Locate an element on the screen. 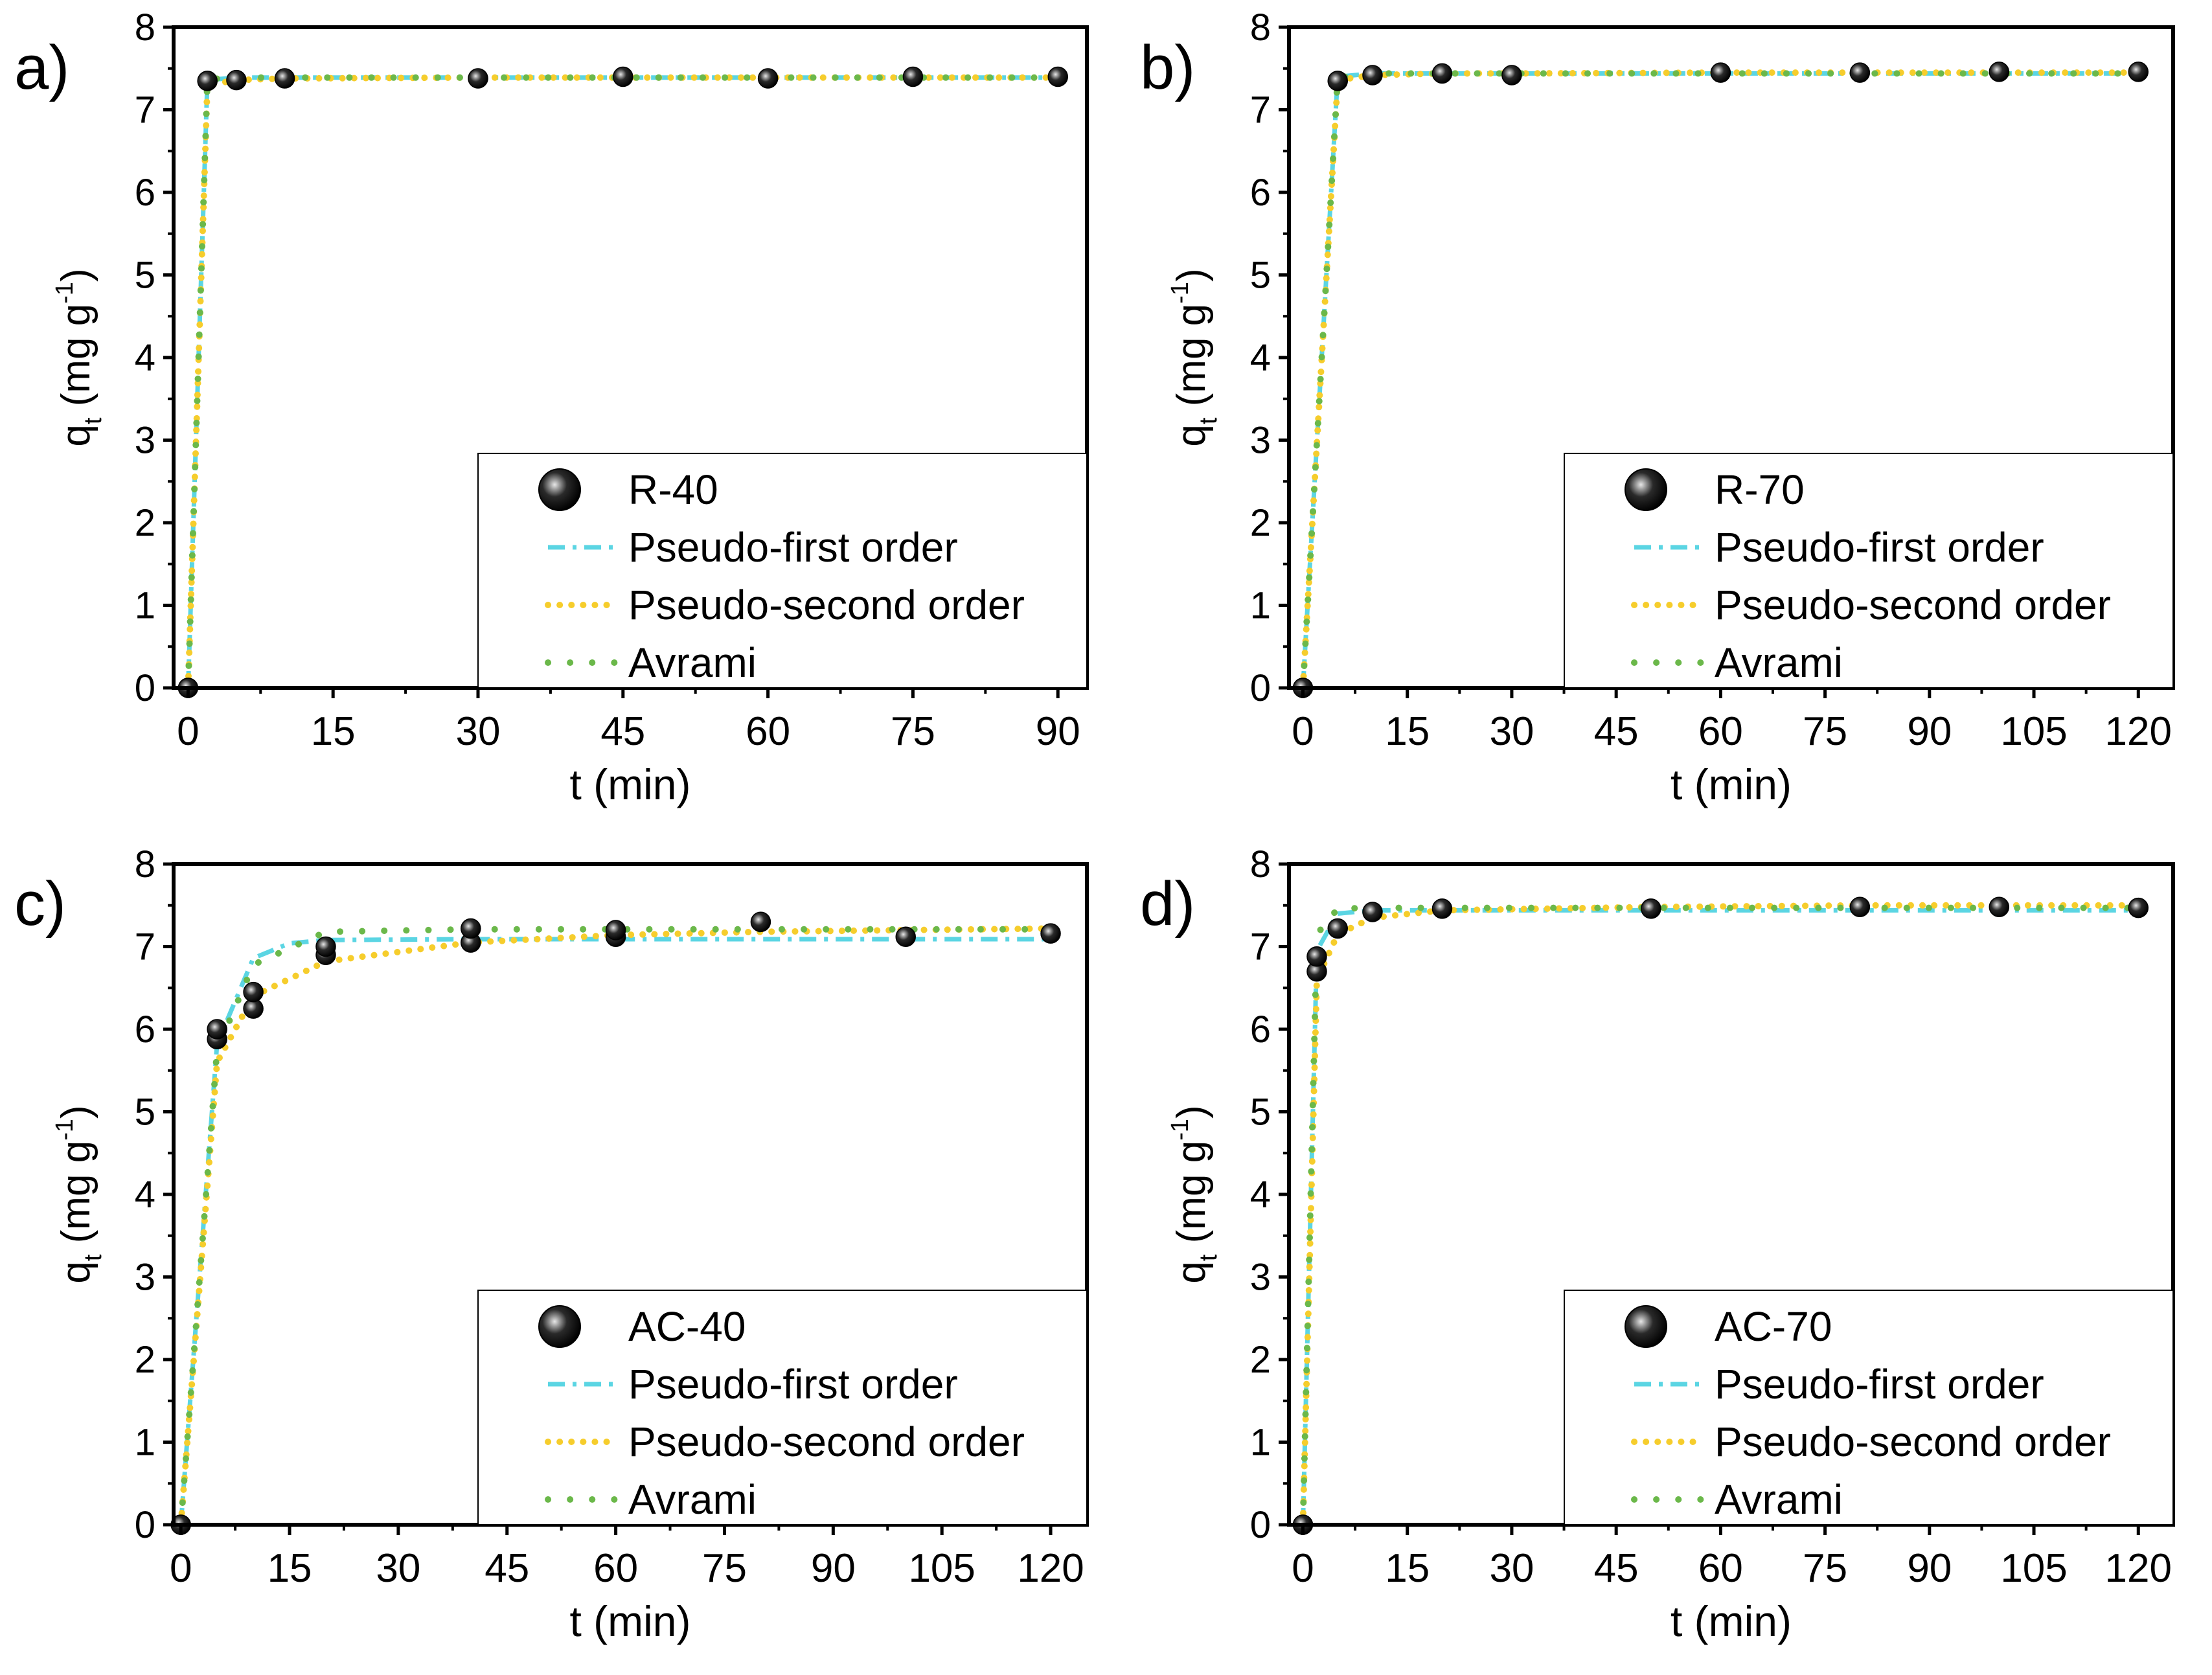  y-tick-label: 8 is located at coordinates (1260, 864).